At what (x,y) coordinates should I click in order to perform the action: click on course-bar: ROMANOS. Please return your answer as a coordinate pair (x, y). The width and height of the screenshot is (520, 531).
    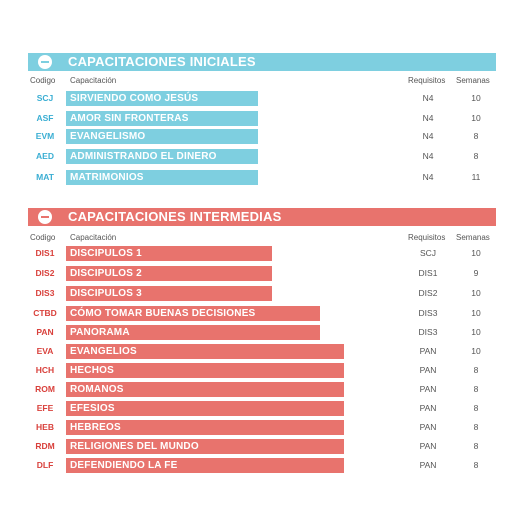
    Looking at the image, I should click on (205, 389).